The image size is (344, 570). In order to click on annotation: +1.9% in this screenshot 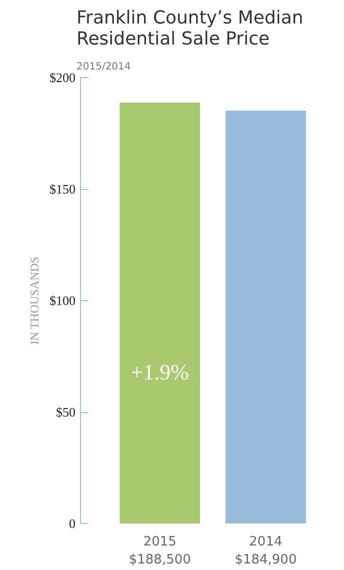, I will do `click(159, 371)`.